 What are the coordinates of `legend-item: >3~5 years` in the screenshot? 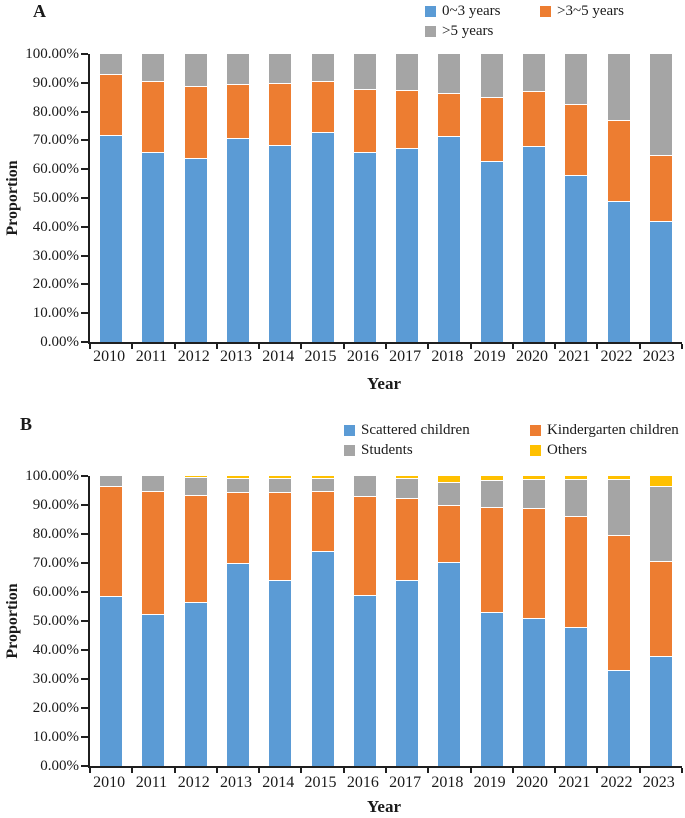 It's located at (582, 11).